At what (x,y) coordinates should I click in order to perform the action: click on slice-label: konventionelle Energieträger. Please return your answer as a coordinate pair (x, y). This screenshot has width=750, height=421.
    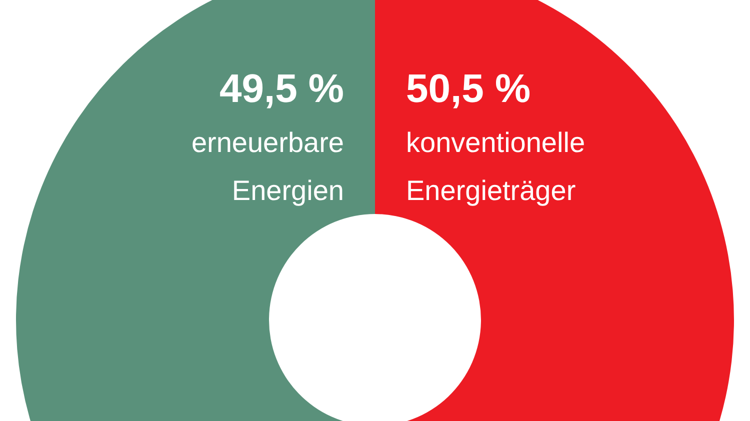
    Looking at the image, I should click on (496, 166).